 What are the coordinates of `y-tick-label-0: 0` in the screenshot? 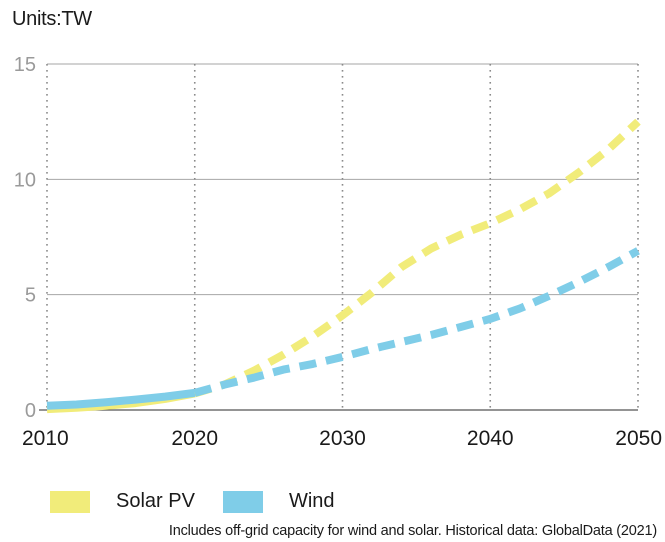 It's located at (30, 411).